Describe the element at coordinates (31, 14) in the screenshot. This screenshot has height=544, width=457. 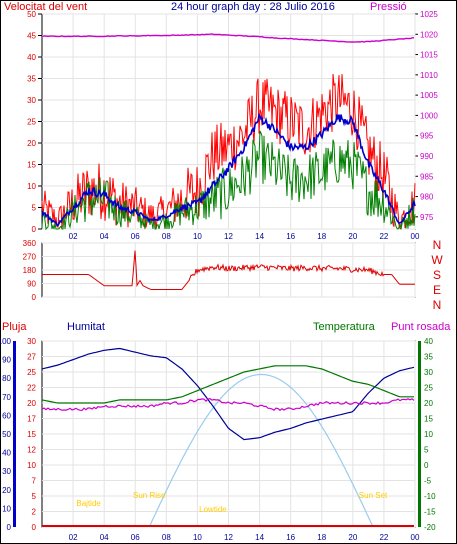
I see `wind-y-tick-label: 50` at that location.